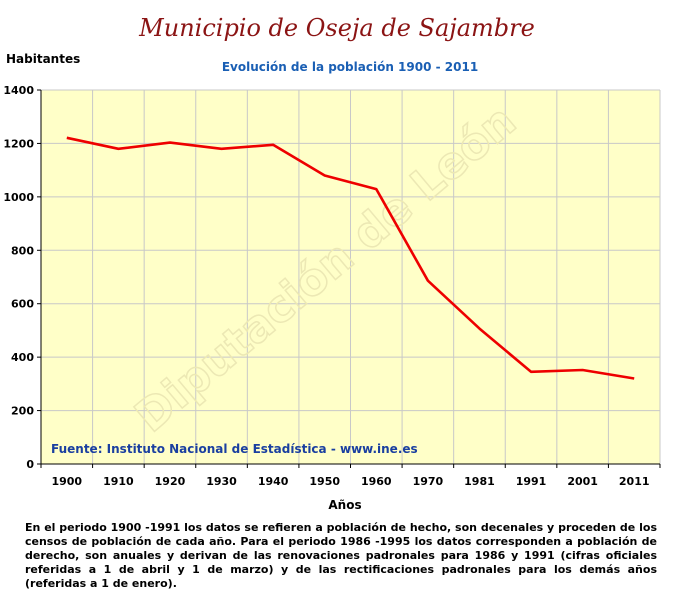 The width and height of the screenshot is (674, 591). What do you see at coordinates (428, 481) in the screenshot?
I see `x-tick-label: 1970` at bounding box center [428, 481].